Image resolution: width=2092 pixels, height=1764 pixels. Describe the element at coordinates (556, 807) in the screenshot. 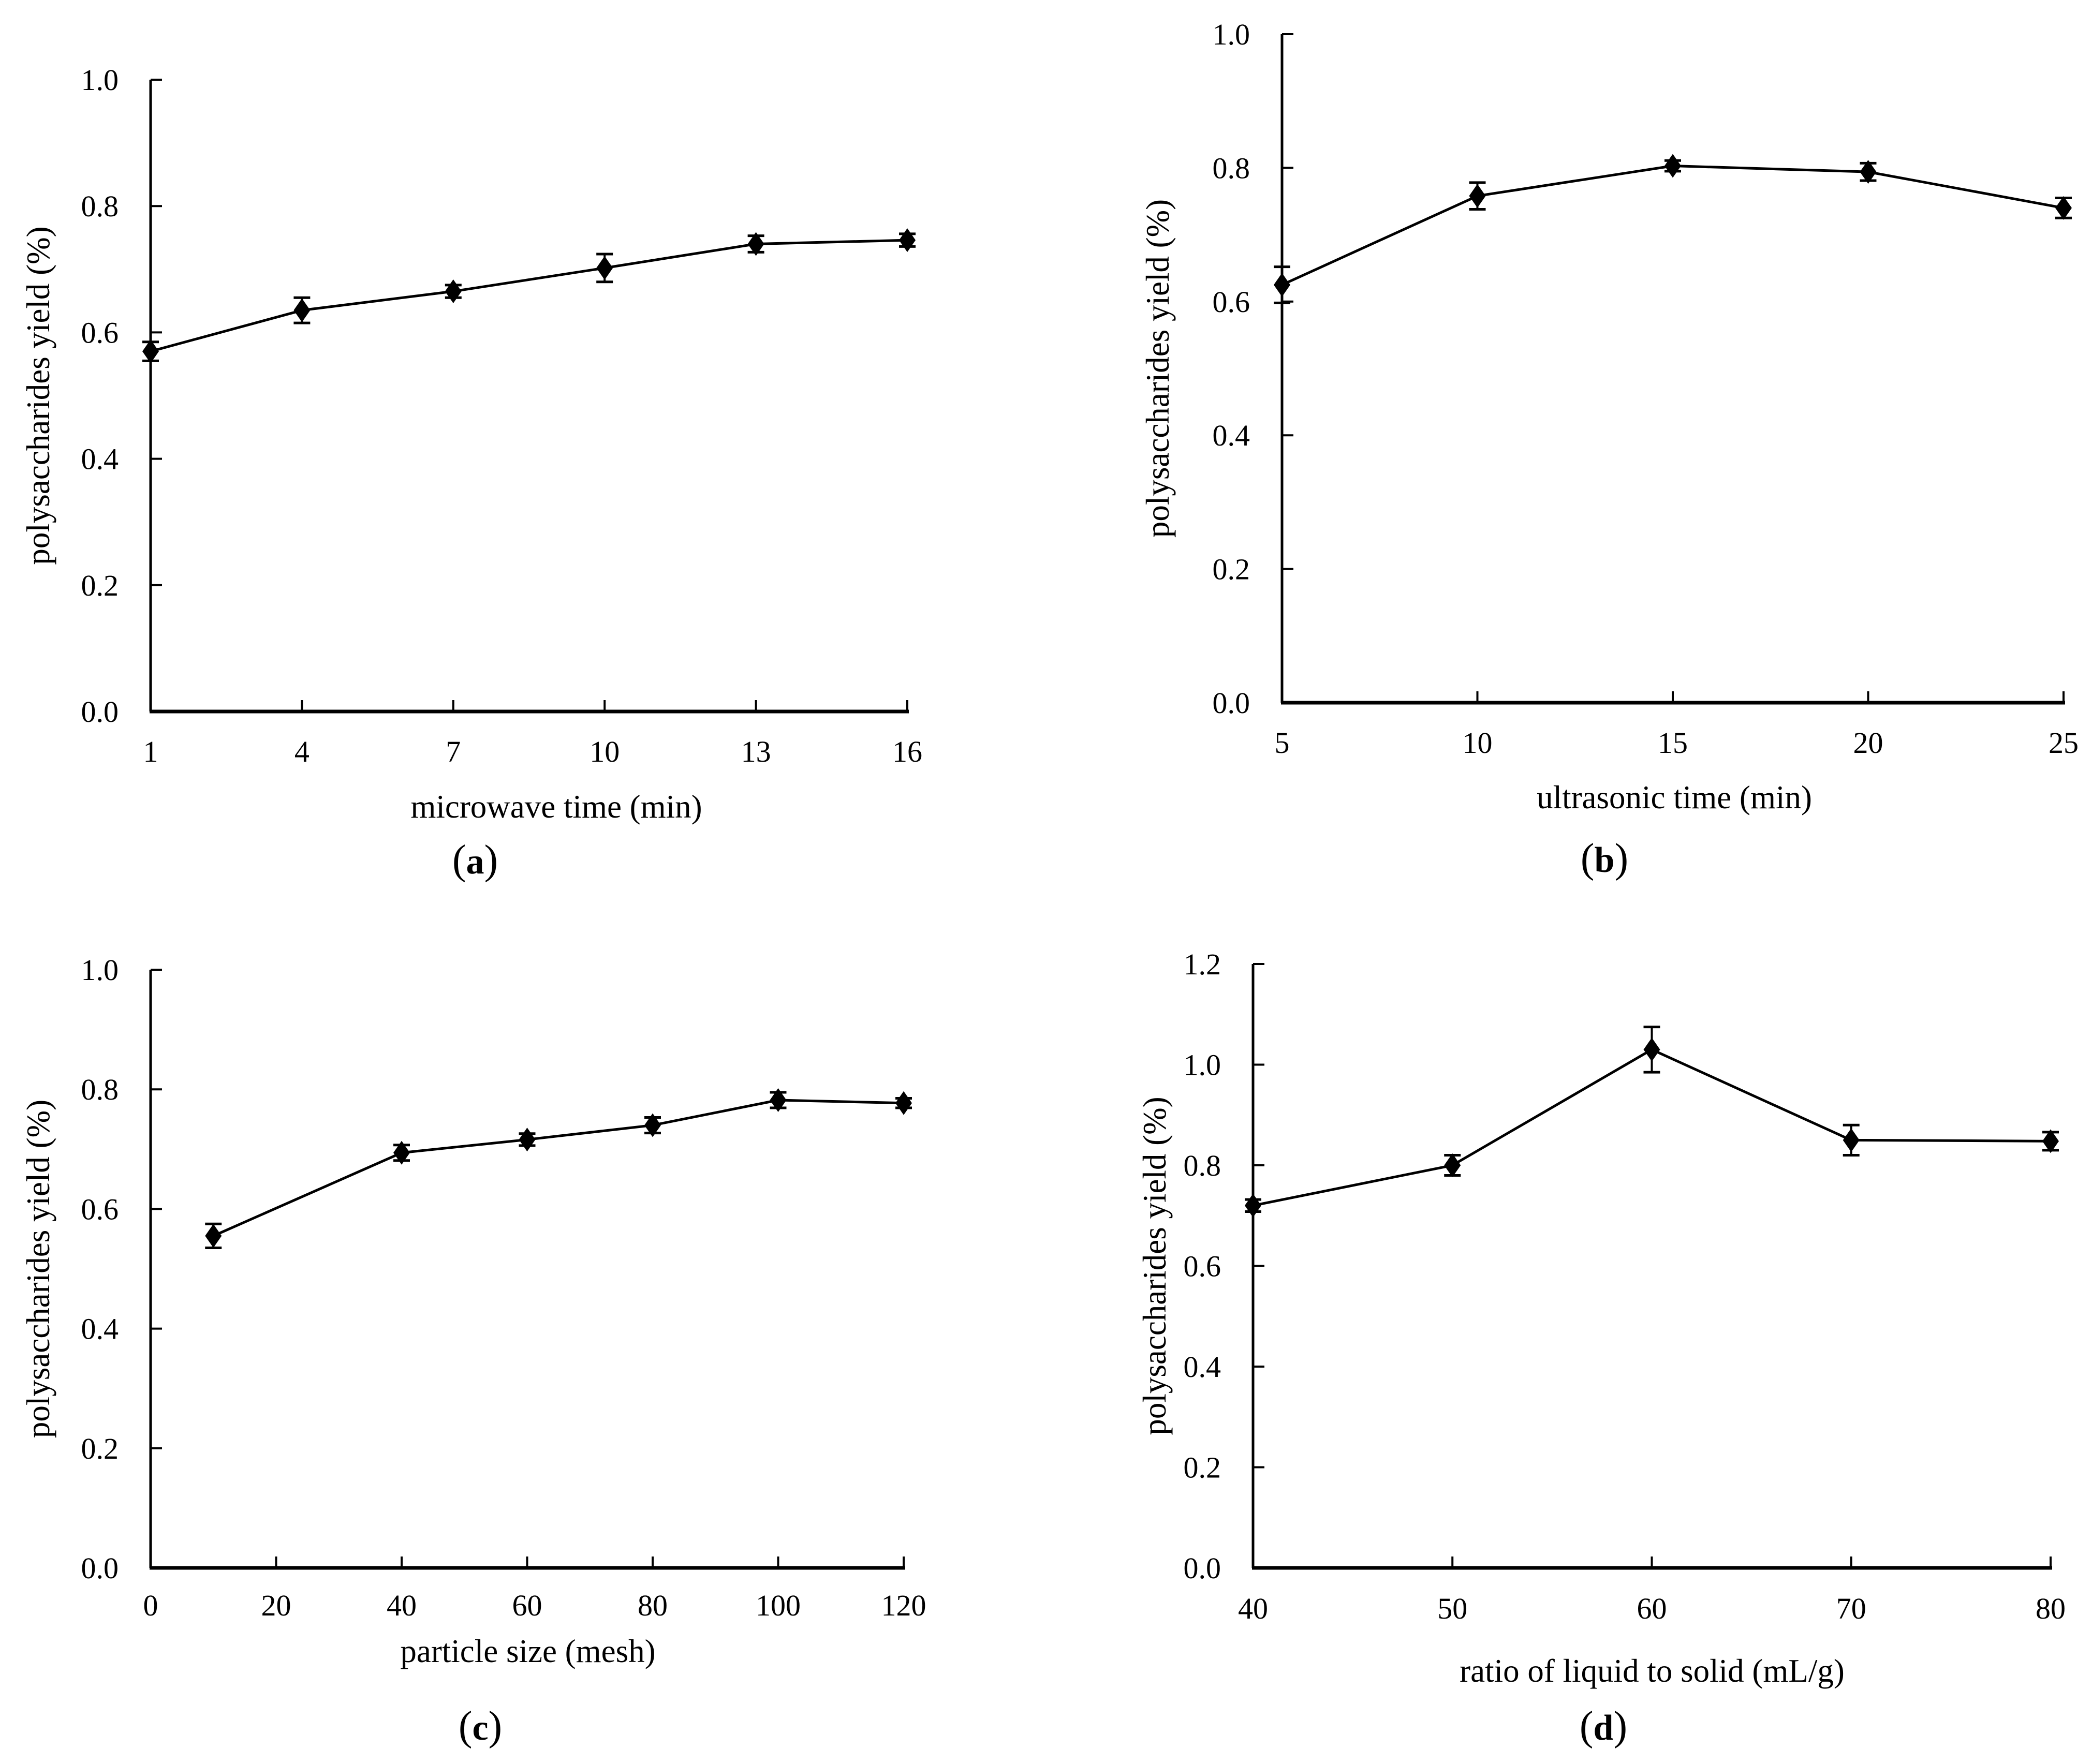

I see `x-axis-title: microwave time (min)` at that location.